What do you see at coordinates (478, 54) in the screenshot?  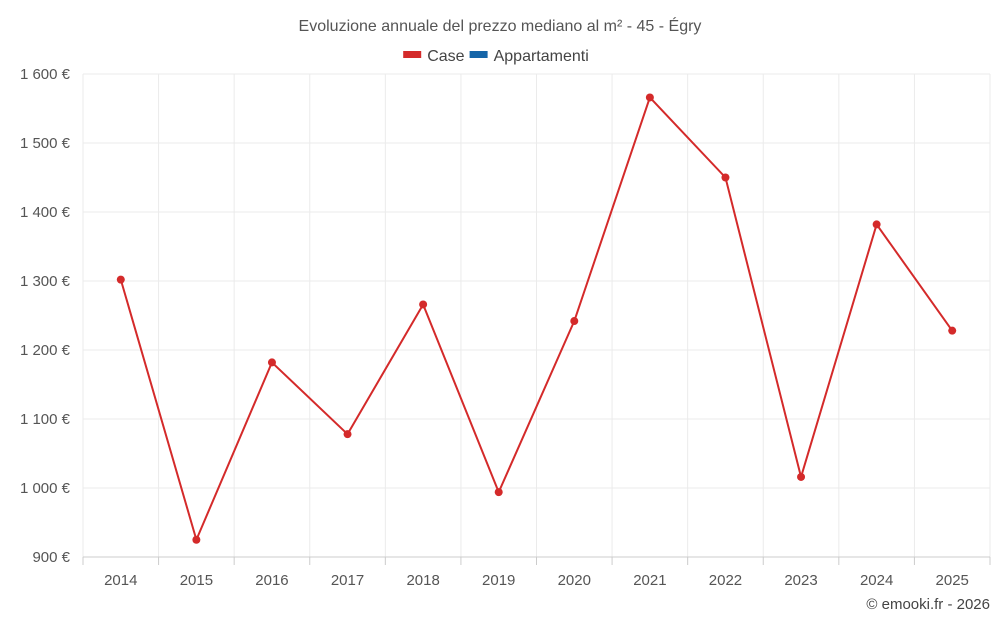 I see `legend-swatch-appartamenti` at bounding box center [478, 54].